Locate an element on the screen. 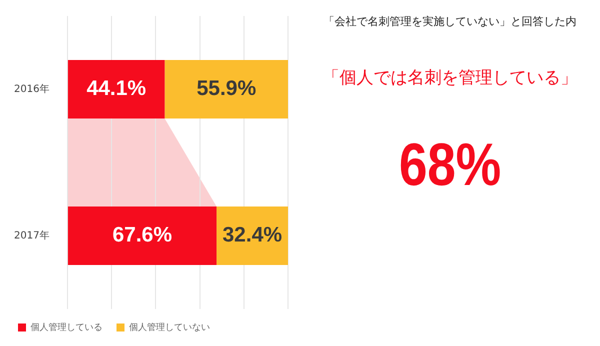 Image resolution: width=600 pixels, height=346 pixels. y-tick-label: 2017年 is located at coordinates (32, 235).